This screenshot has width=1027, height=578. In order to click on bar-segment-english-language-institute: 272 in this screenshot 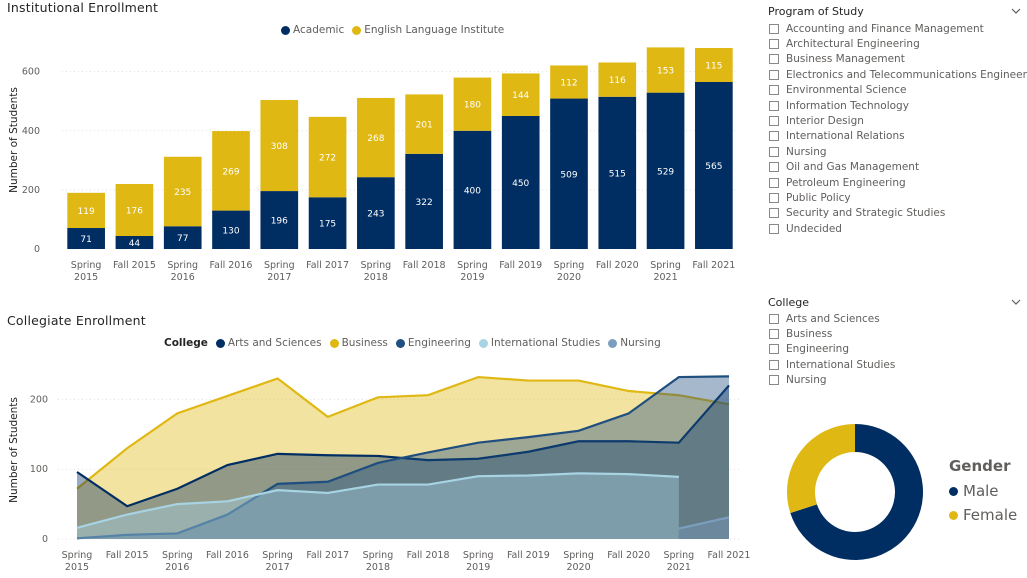, I will do `click(327, 157)`.